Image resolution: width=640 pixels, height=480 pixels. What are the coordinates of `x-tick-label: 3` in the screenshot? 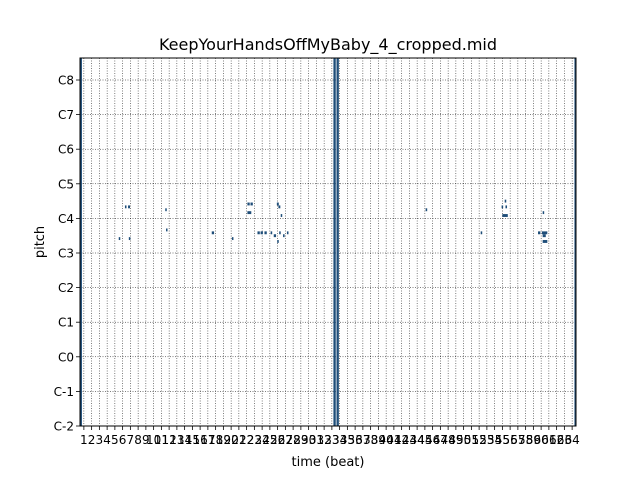 It's located at (100, 440).